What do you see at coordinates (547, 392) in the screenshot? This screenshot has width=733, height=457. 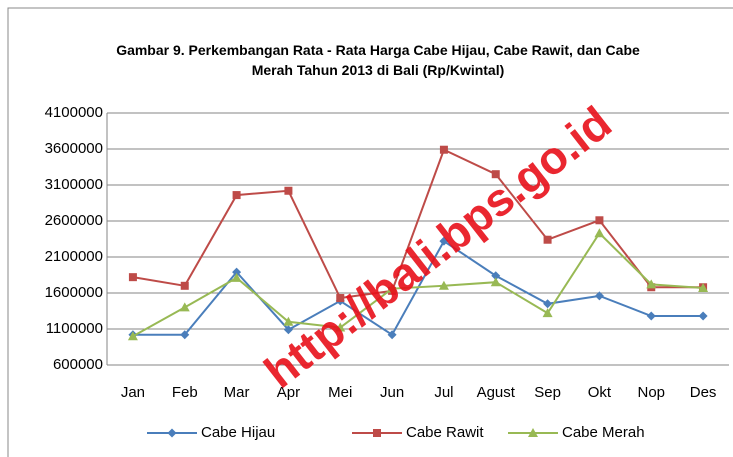 I see `x-tick-label: Sep` at bounding box center [547, 392].